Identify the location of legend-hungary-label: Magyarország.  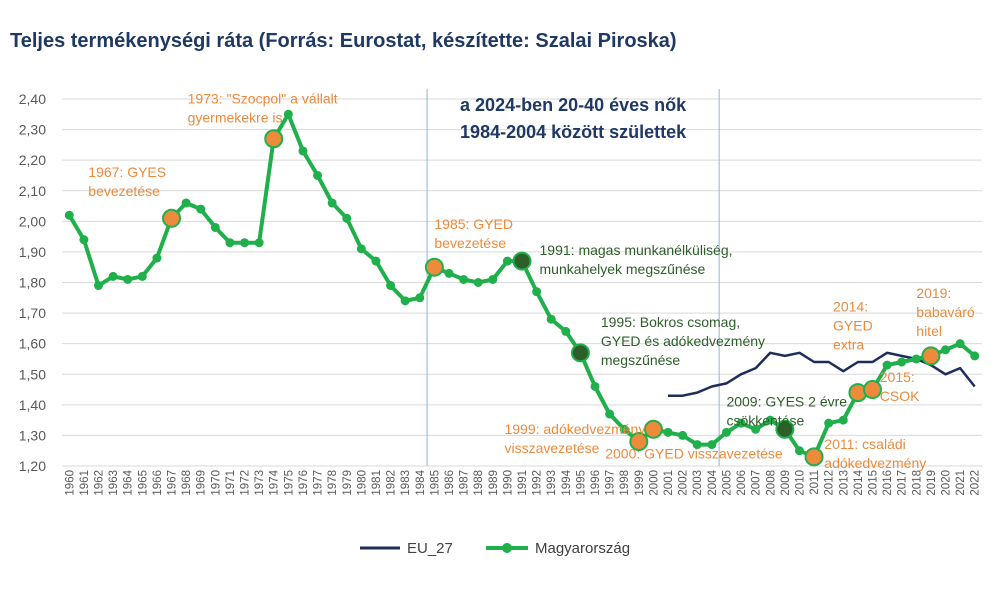
(582, 548).